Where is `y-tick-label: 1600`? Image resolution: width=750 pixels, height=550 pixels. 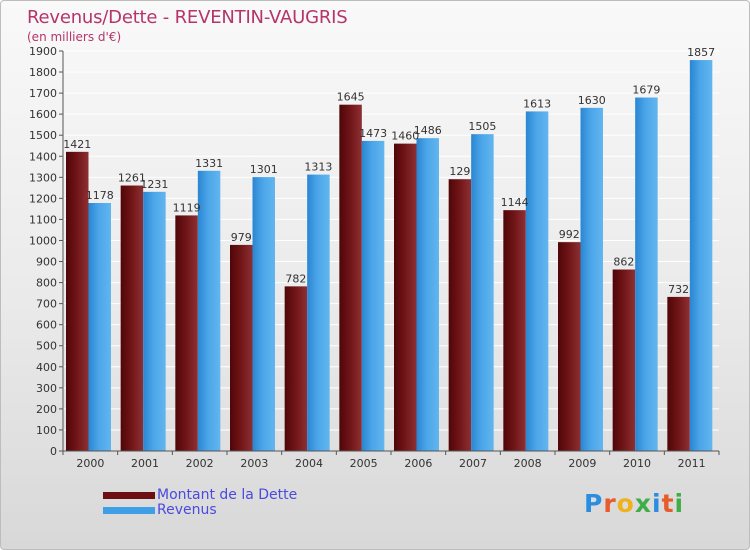
y-tick-label: 1600 is located at coordinates (43, 114).